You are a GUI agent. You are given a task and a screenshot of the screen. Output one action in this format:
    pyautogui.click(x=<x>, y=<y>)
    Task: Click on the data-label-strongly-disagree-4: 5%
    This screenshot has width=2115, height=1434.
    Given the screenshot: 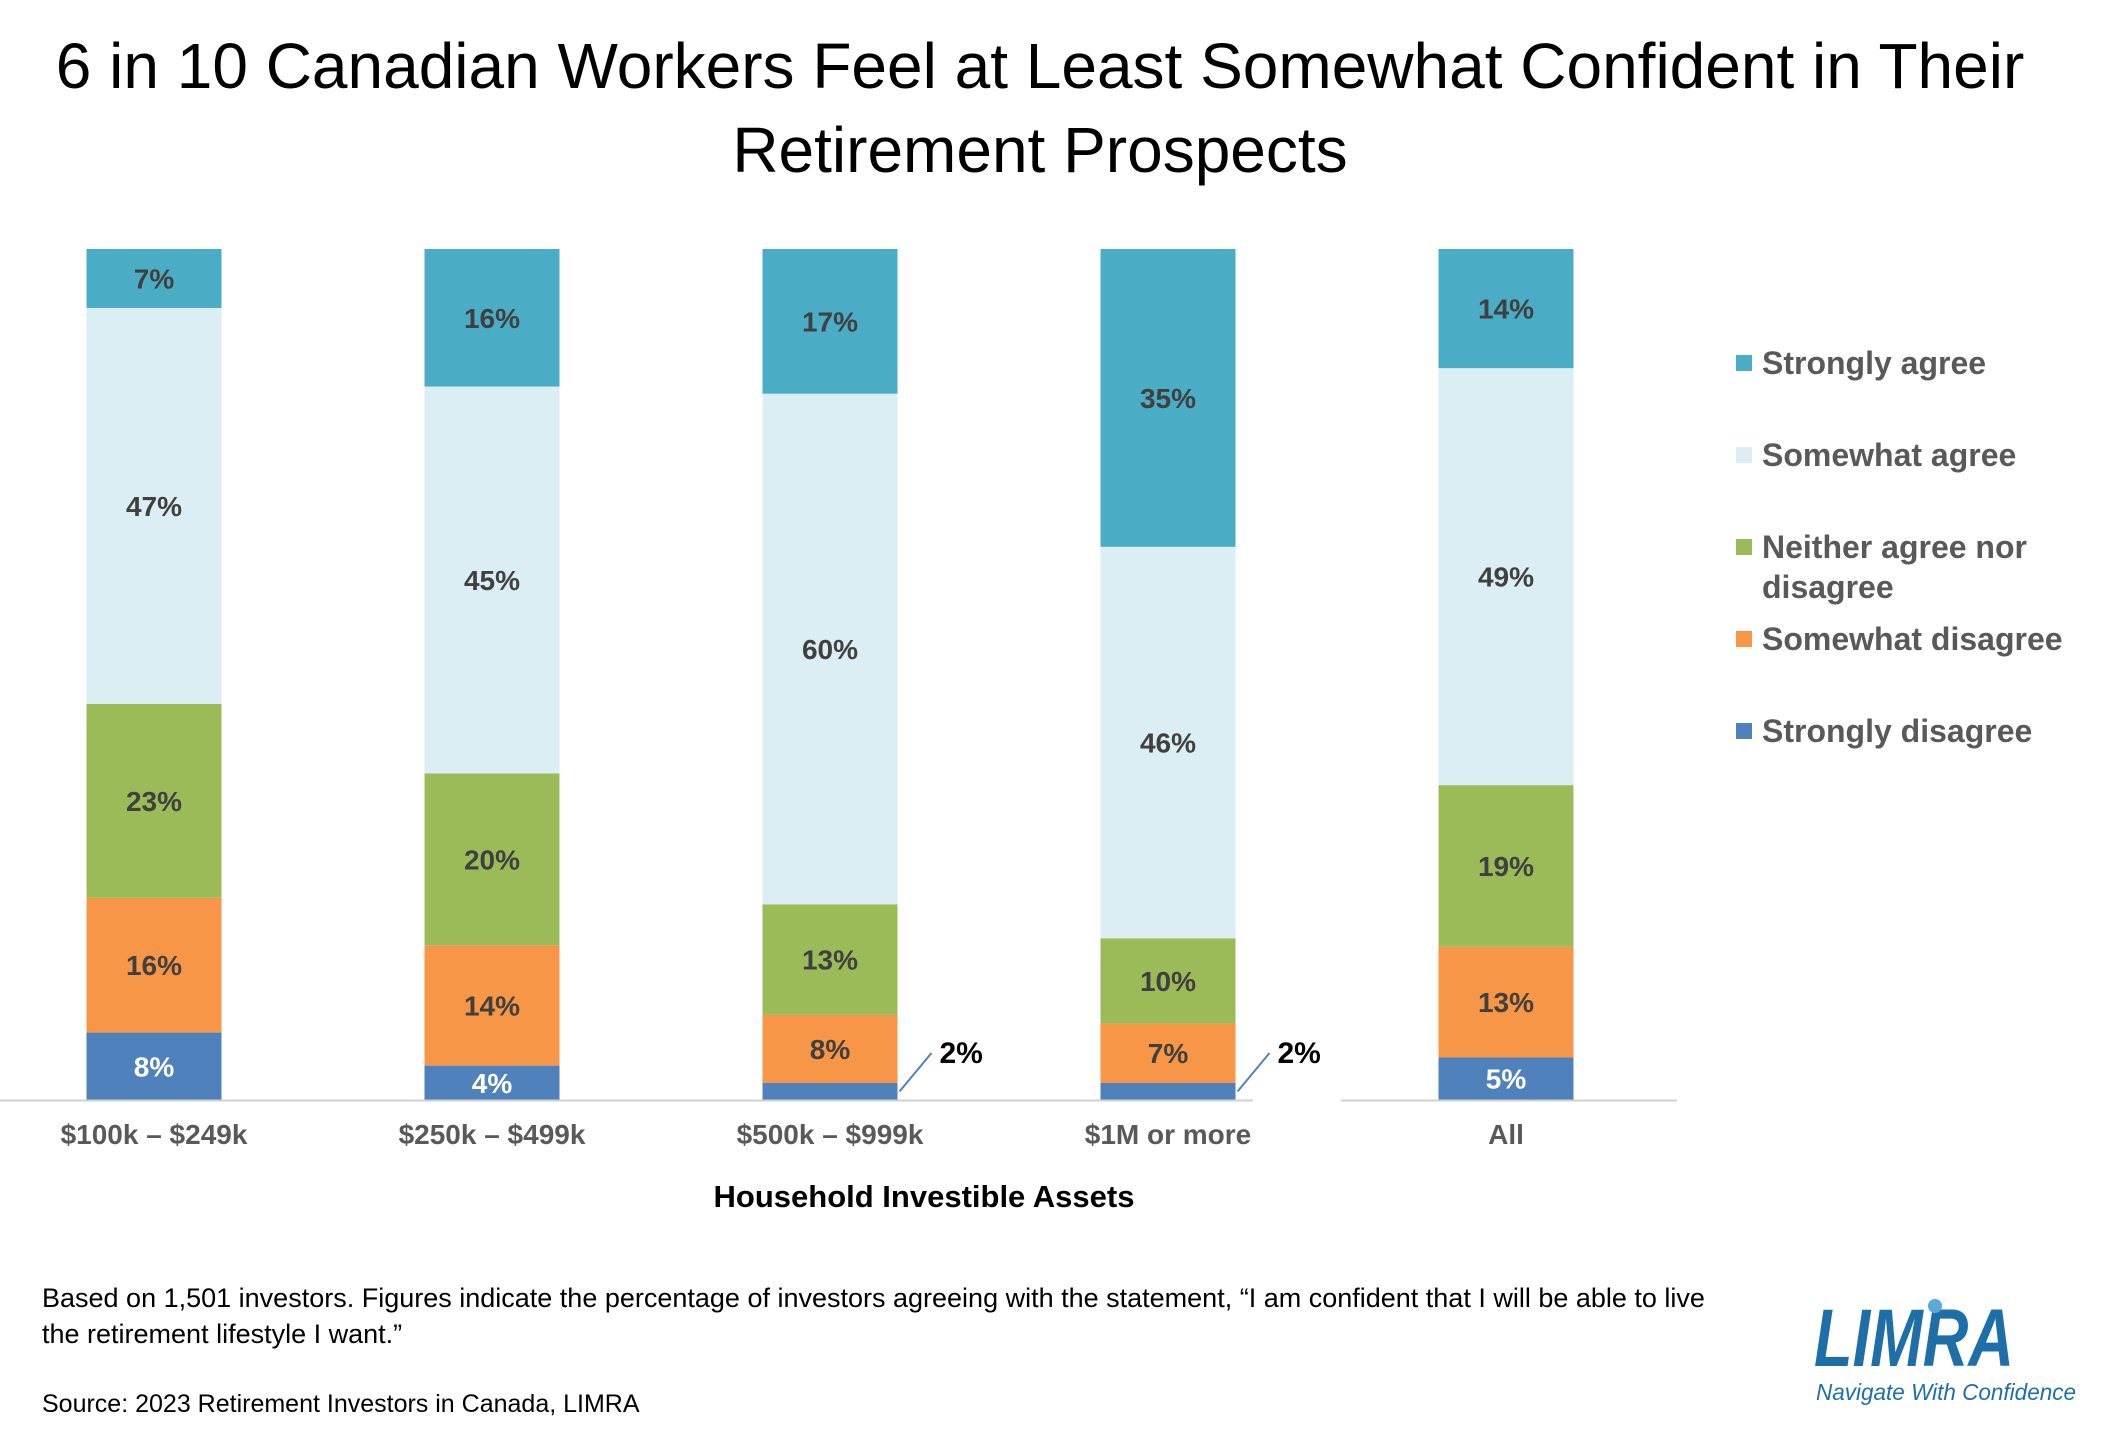 What is the action you would take?
    pyautogui.click(x=1506, y=1079)
    